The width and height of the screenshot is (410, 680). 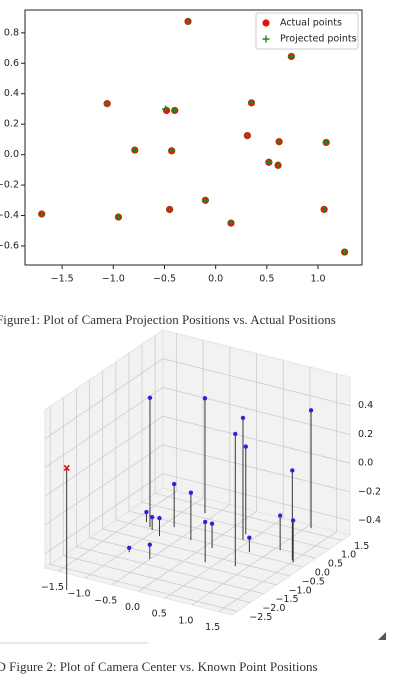 What do you see at coordinates (66, 468) in the screenshot?
I see `camera-center` at bounding box center [66, 468].